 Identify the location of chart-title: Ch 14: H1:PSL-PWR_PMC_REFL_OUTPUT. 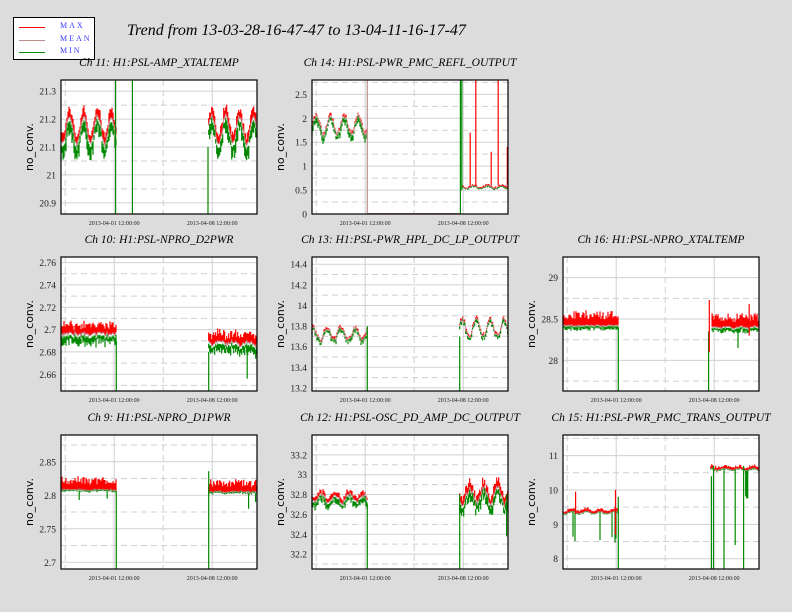
(411, 63).